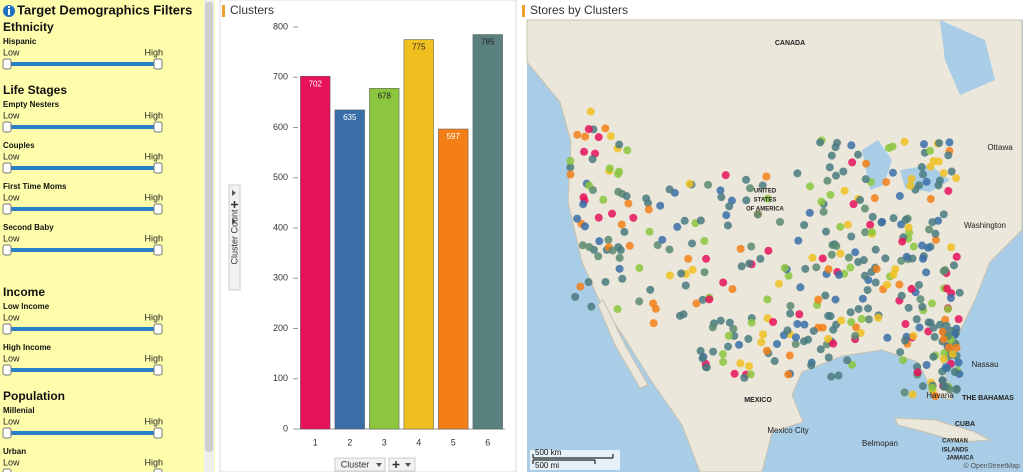  I want to click on map-label: CANADA, so click(790, 43).